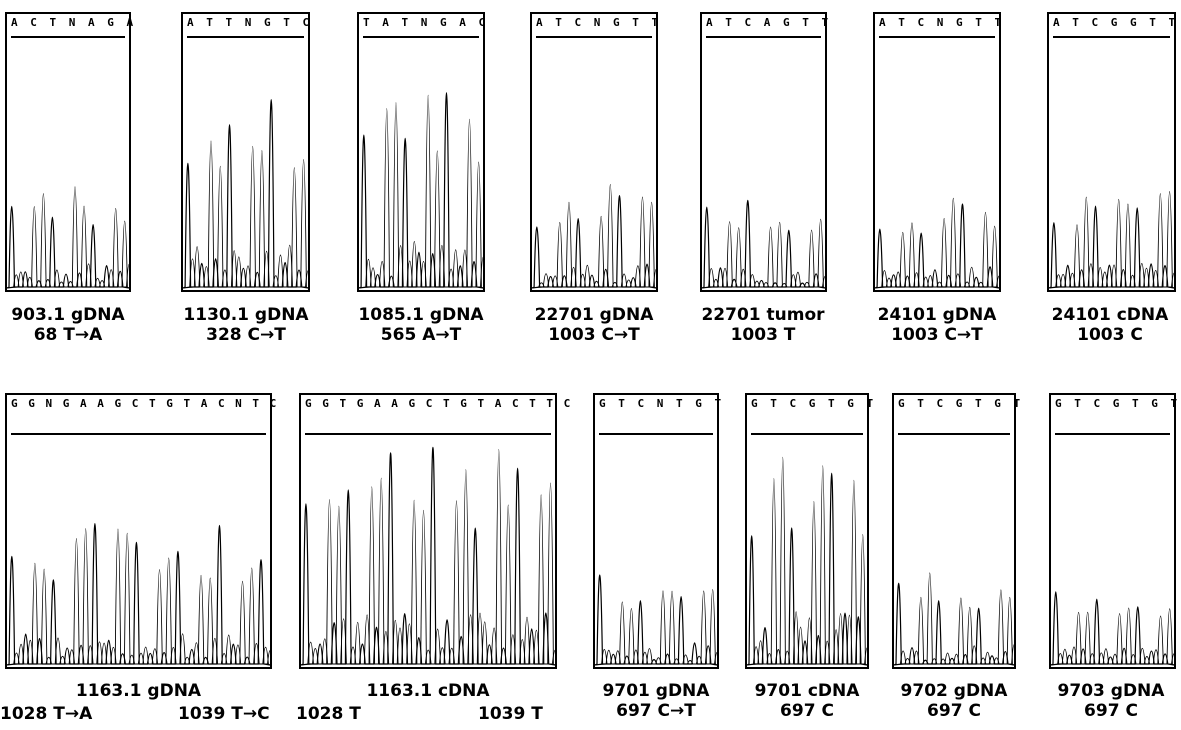  Describe the element at coordinates (656, 711) in the screenshot. I see `mutation-label: 697 C→T` at that location.